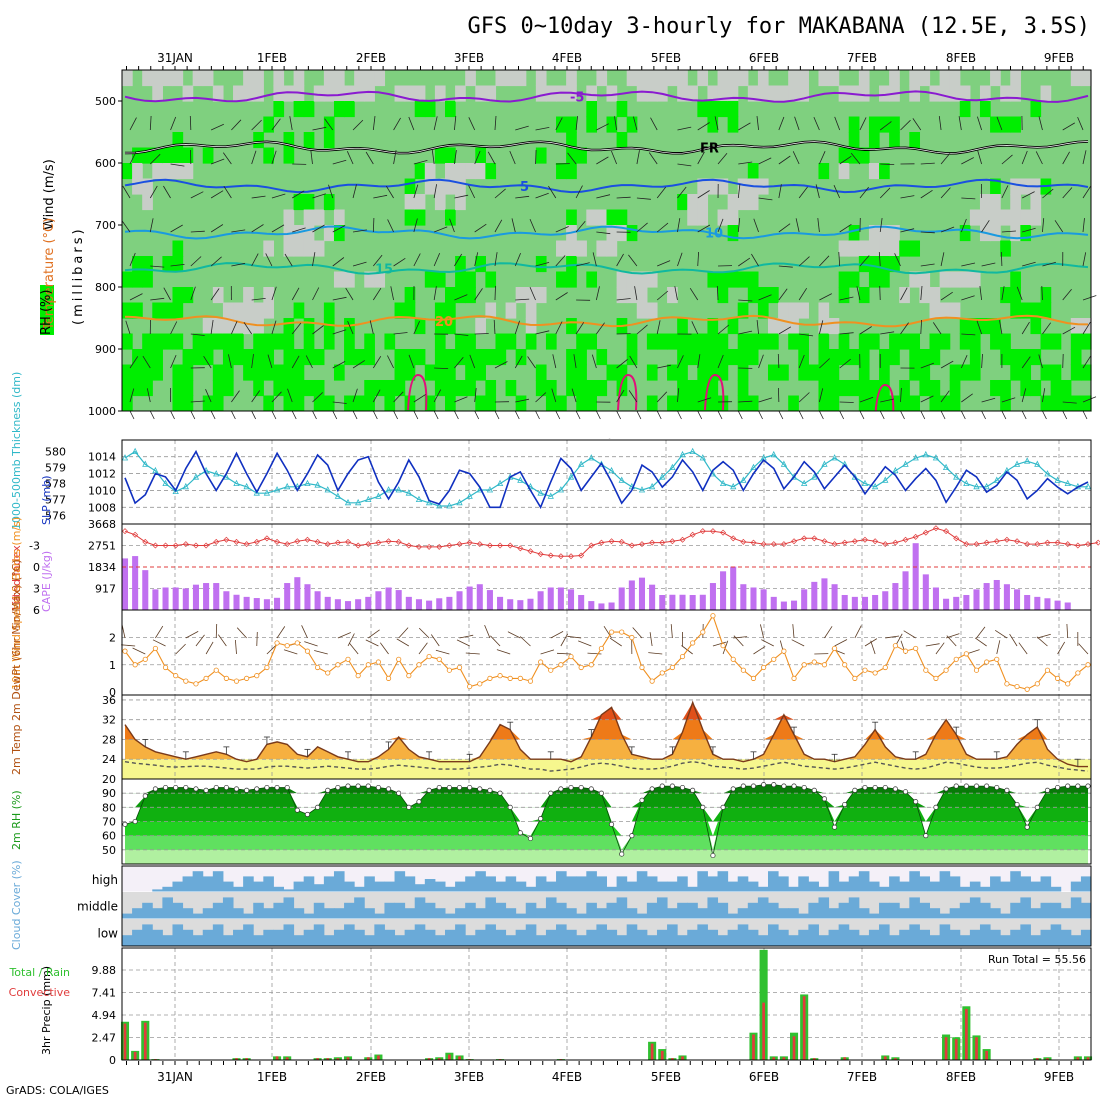 The width and height of the screenshot is (1100, 1100). What do you see at coordinates (16, 820) in the screenshot?
I see `rh2m-label: 2m RH (%)` at bounding box center [16, 820].